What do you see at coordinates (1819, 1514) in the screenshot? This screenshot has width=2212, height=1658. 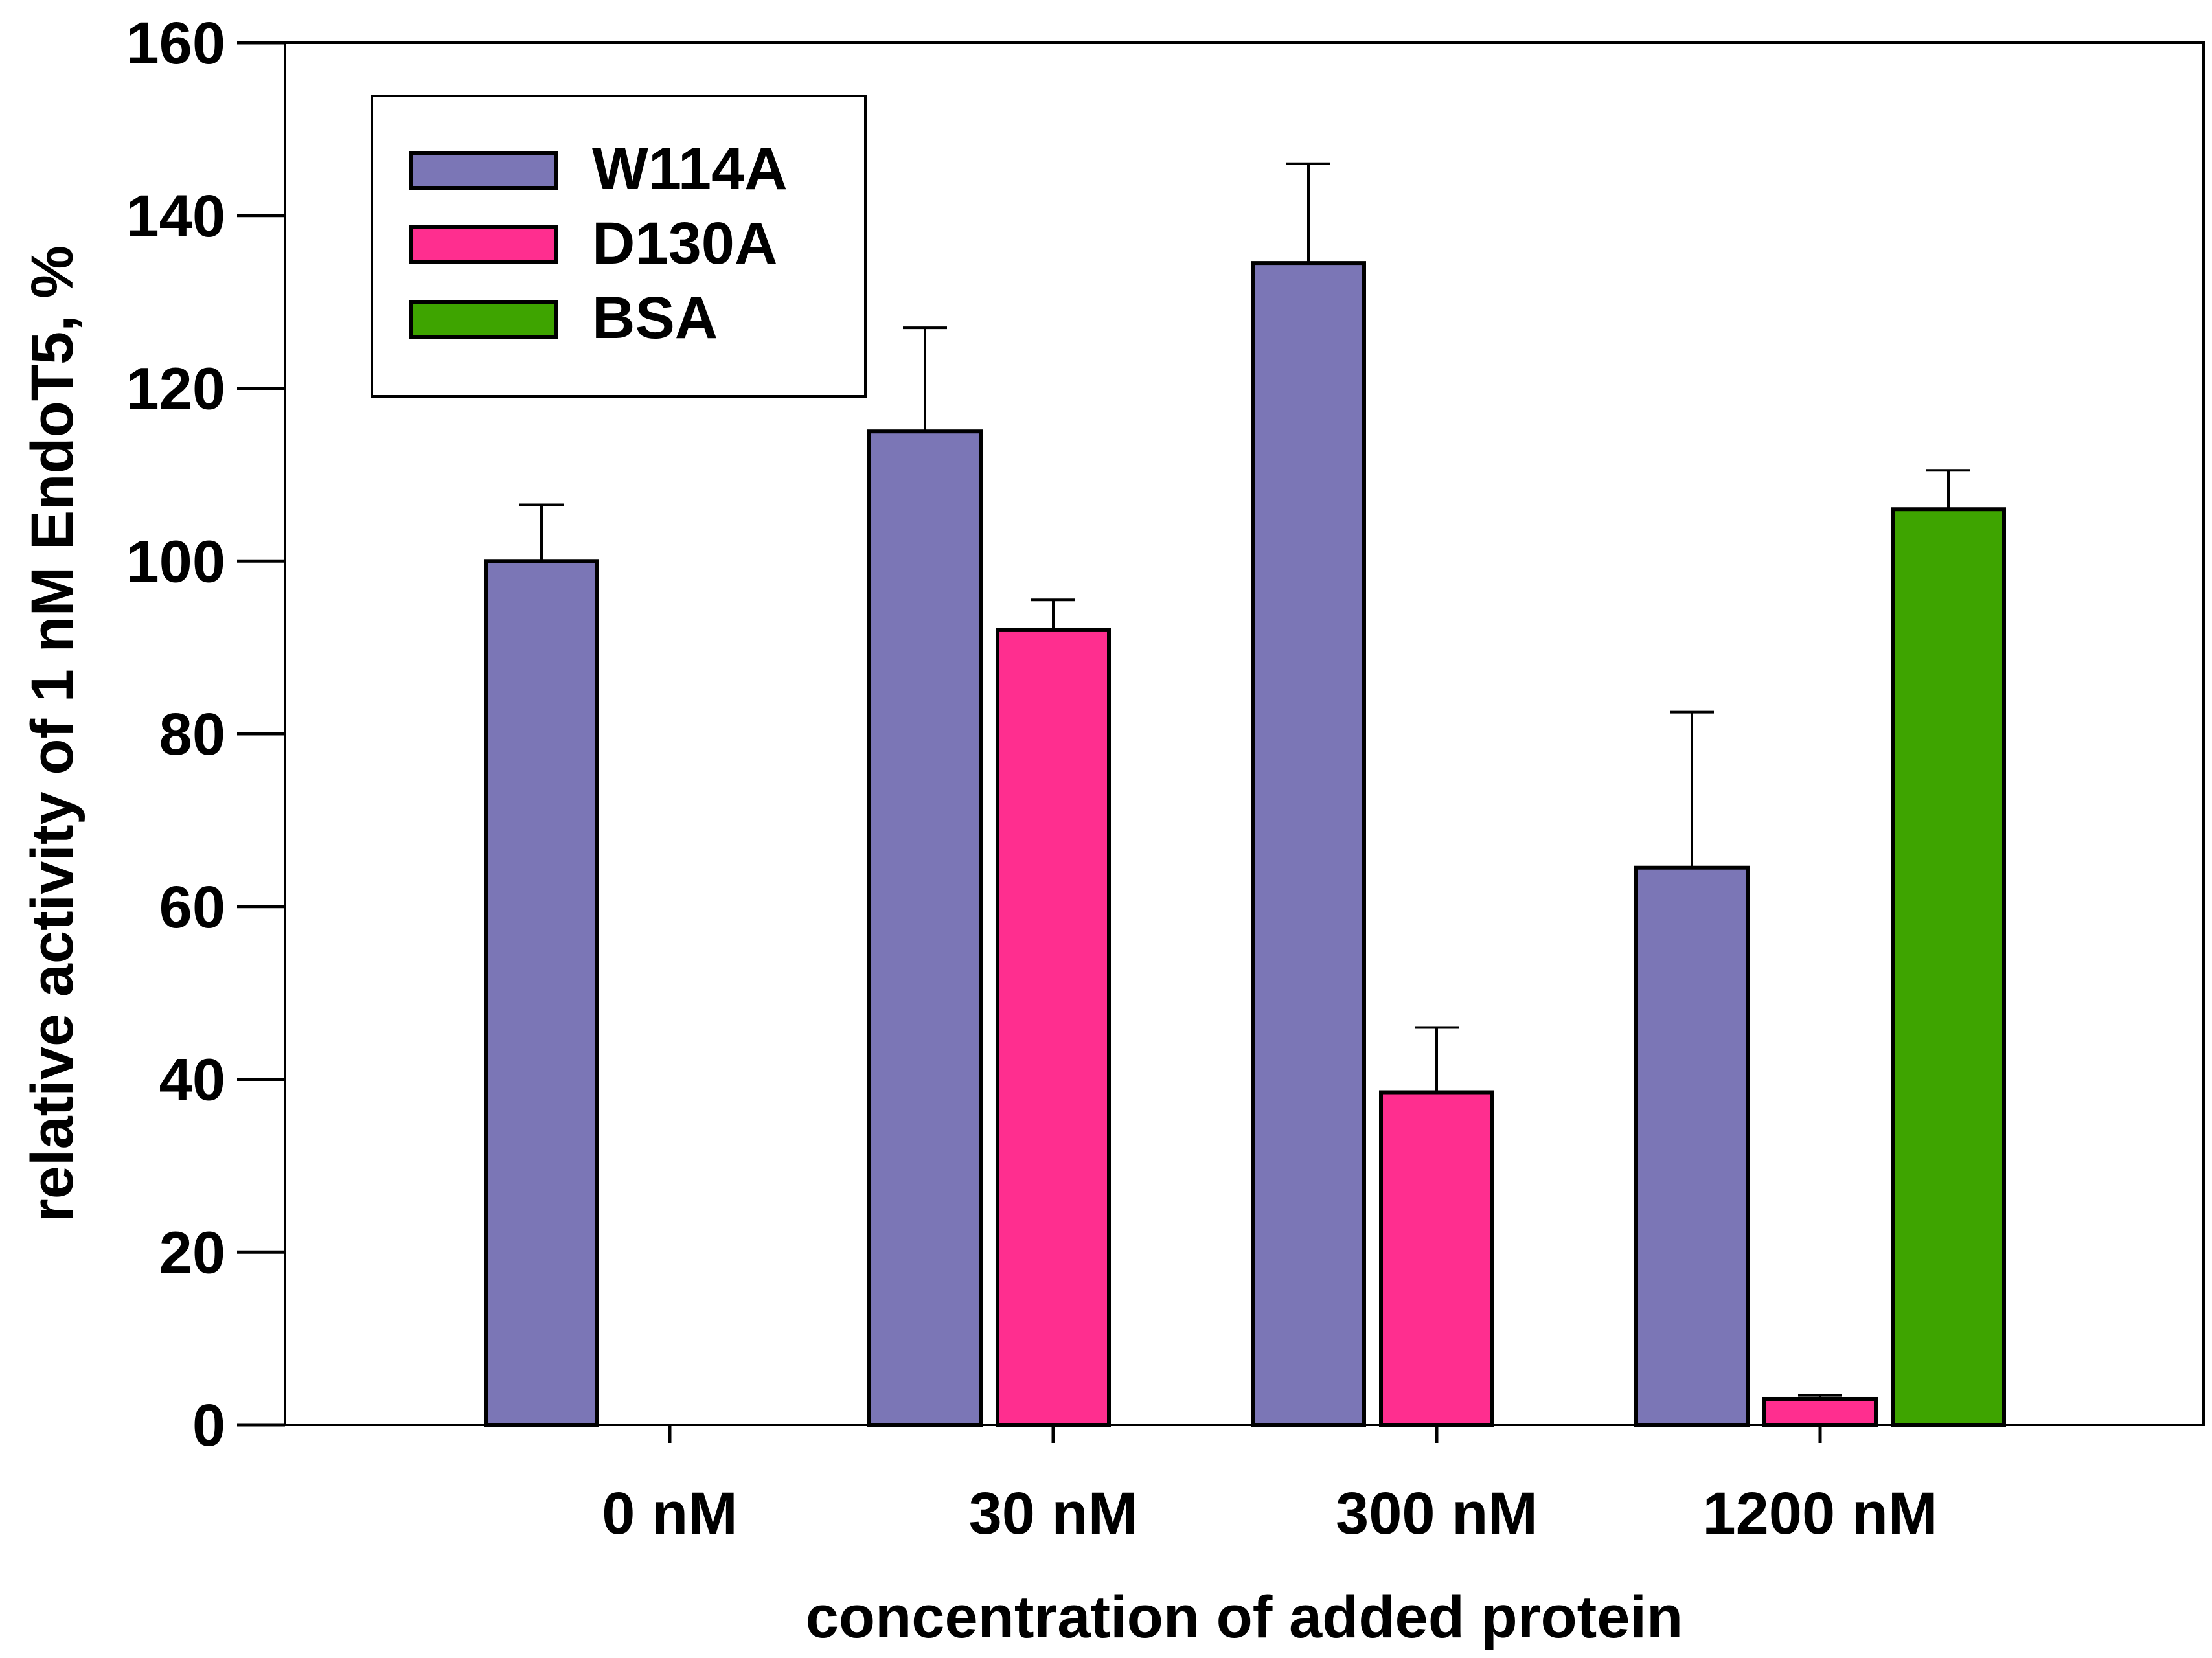 I see `x-tick-label: 1200 nM` at bounding box center [1819, 1514].